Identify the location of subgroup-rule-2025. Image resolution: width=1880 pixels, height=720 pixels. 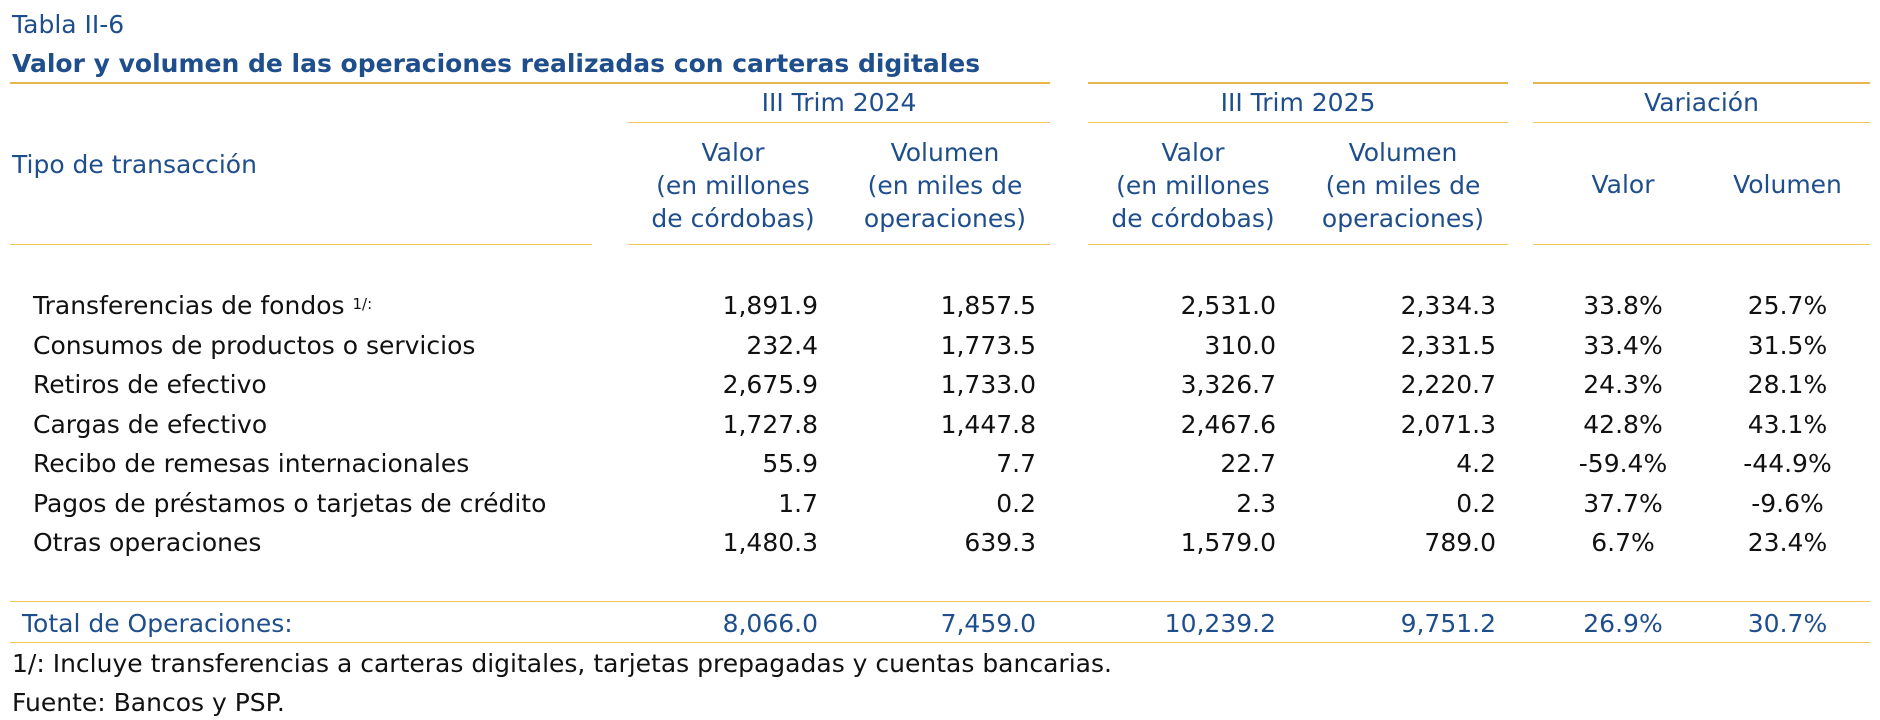
(1298, 122).